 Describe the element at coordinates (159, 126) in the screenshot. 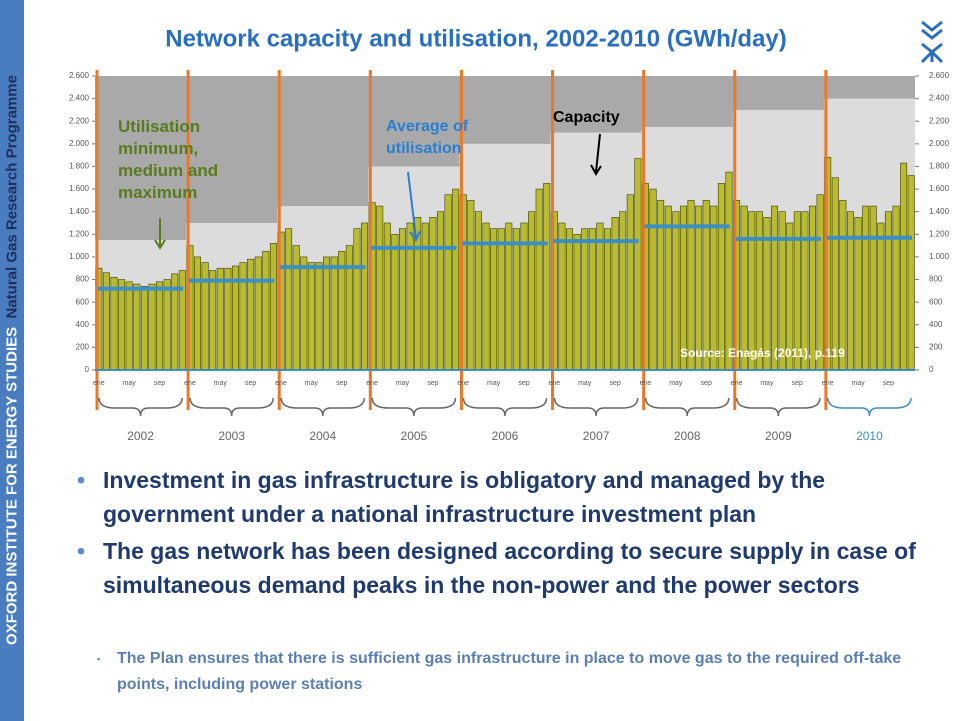

I see `annotation-line: Utilisation` at that location.